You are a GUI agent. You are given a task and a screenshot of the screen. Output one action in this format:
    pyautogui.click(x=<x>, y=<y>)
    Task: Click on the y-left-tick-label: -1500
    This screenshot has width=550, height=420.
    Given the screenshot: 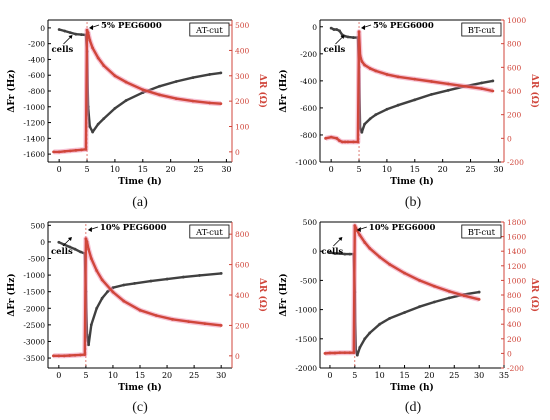 What is the action you would take?
    pyautogui.click(x=34, y=292)
    